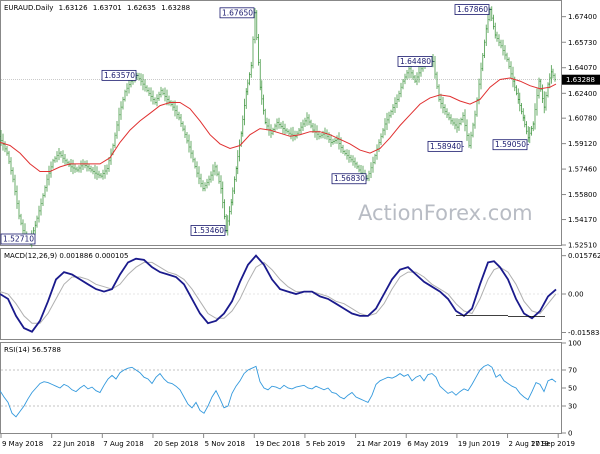 This screenshot has width=600, height=454. What do you see at coordinates (572, 407) in the screenshot?
I see `rsi-y-tick-label: 30` at bounding box center [572, 407].